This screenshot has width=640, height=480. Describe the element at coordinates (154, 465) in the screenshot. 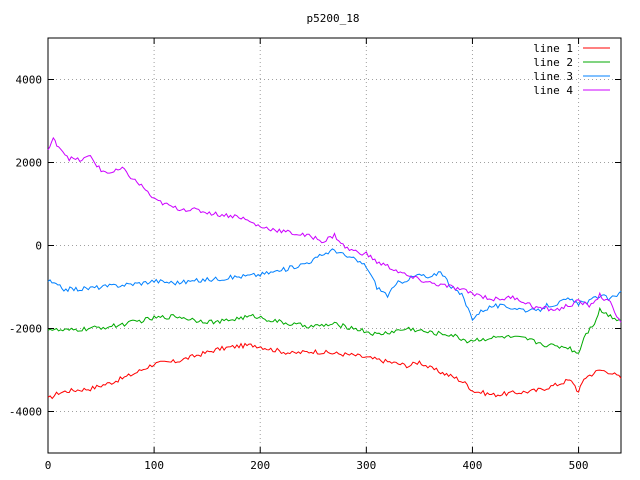

I see `x-tick-label-1: 100` at that location.